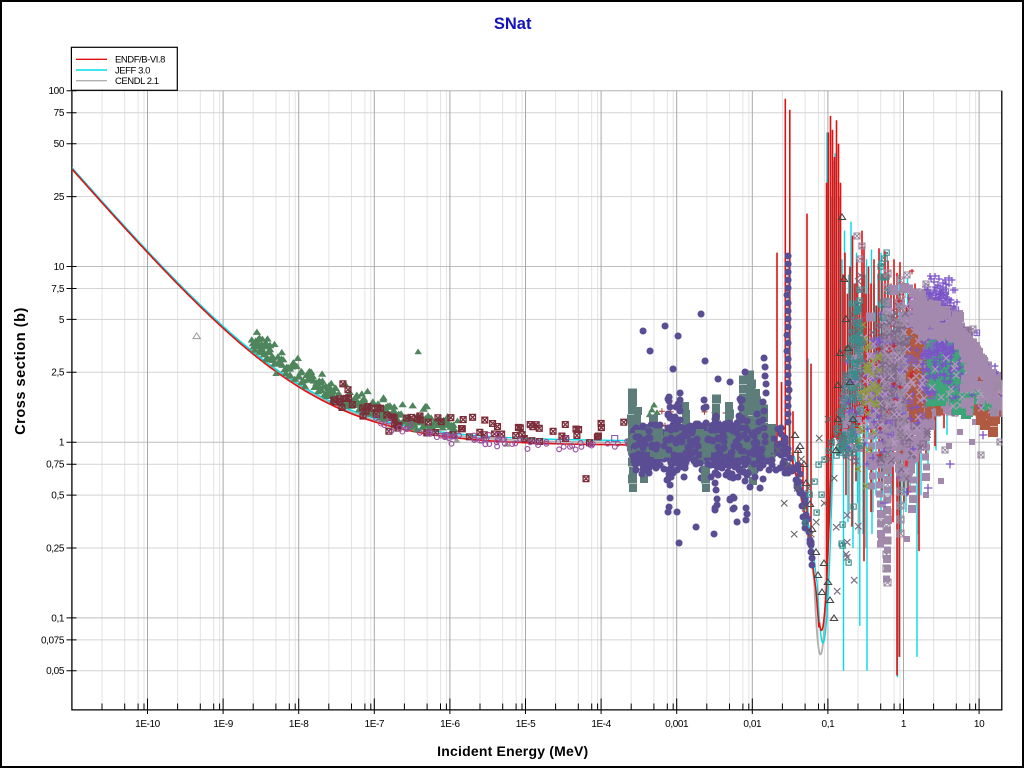 The image size is (1024, 773). What do you see at coordinates (299, 724) in the screenshot?
I see `svg-text: 1E-8` at bounding box center [299, 724].